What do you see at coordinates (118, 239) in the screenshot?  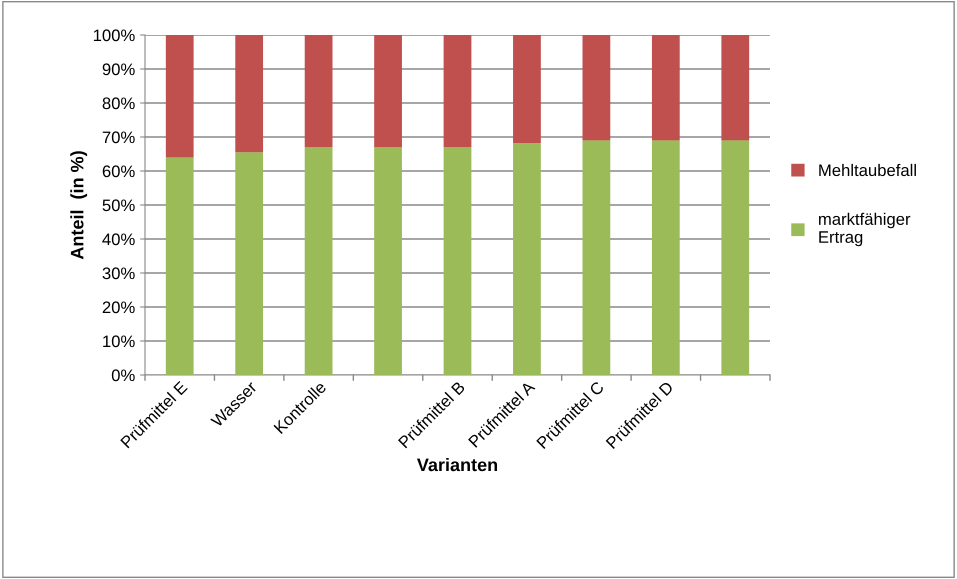 I see `y-tick-label: 40%` at bounding box center [118, 239].